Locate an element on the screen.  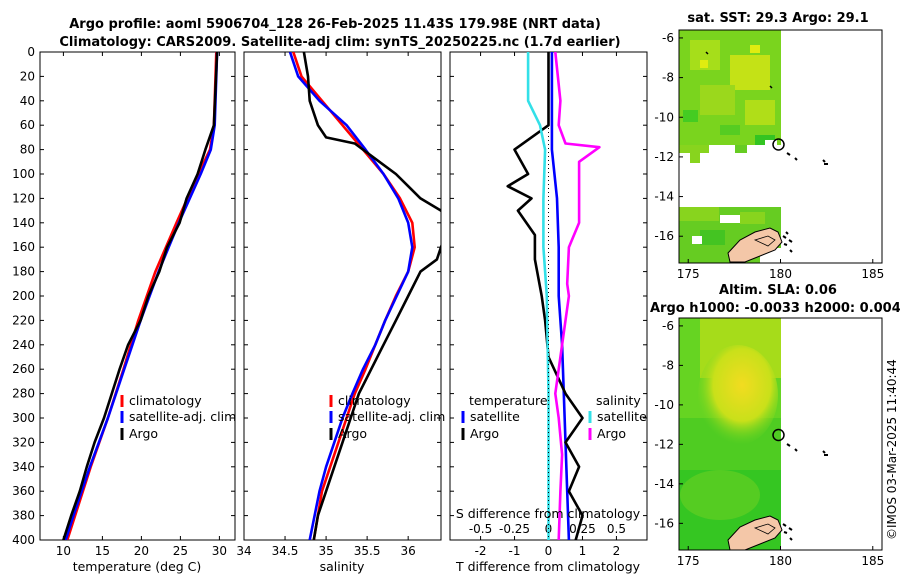
y-tick-label: 180 is located at coordinates (23, 272).